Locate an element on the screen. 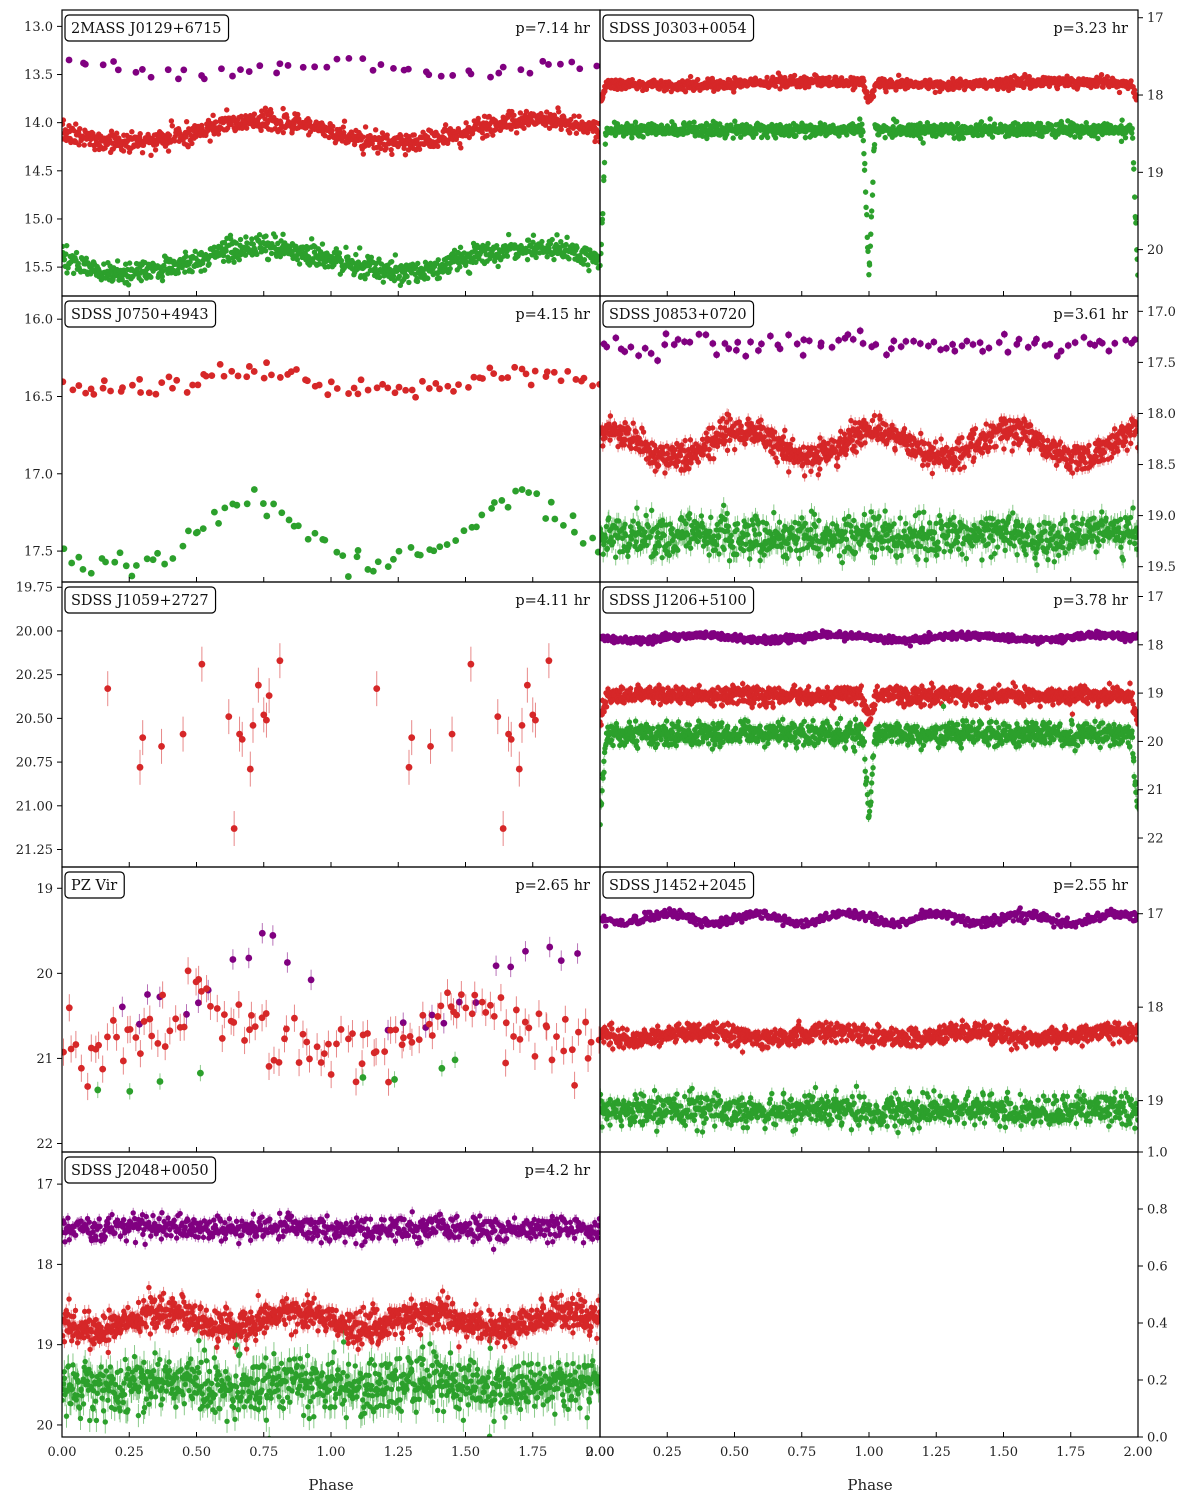  y-tick-label: 15.5 is located at coordinates (38, 268).